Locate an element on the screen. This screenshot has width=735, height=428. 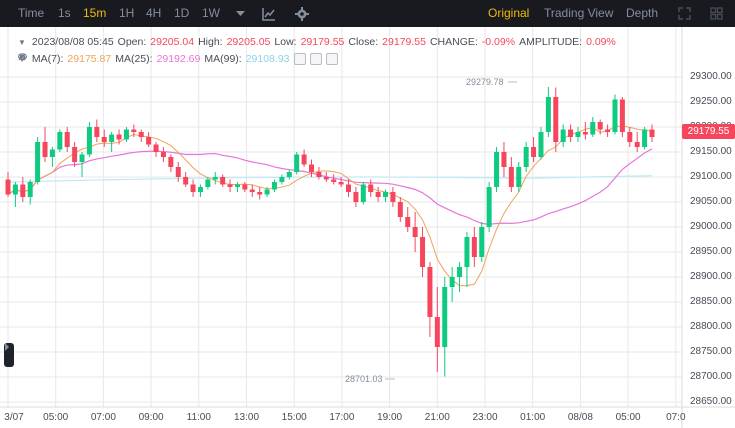
chevron-down-icon is located at coordinates (240, 13).